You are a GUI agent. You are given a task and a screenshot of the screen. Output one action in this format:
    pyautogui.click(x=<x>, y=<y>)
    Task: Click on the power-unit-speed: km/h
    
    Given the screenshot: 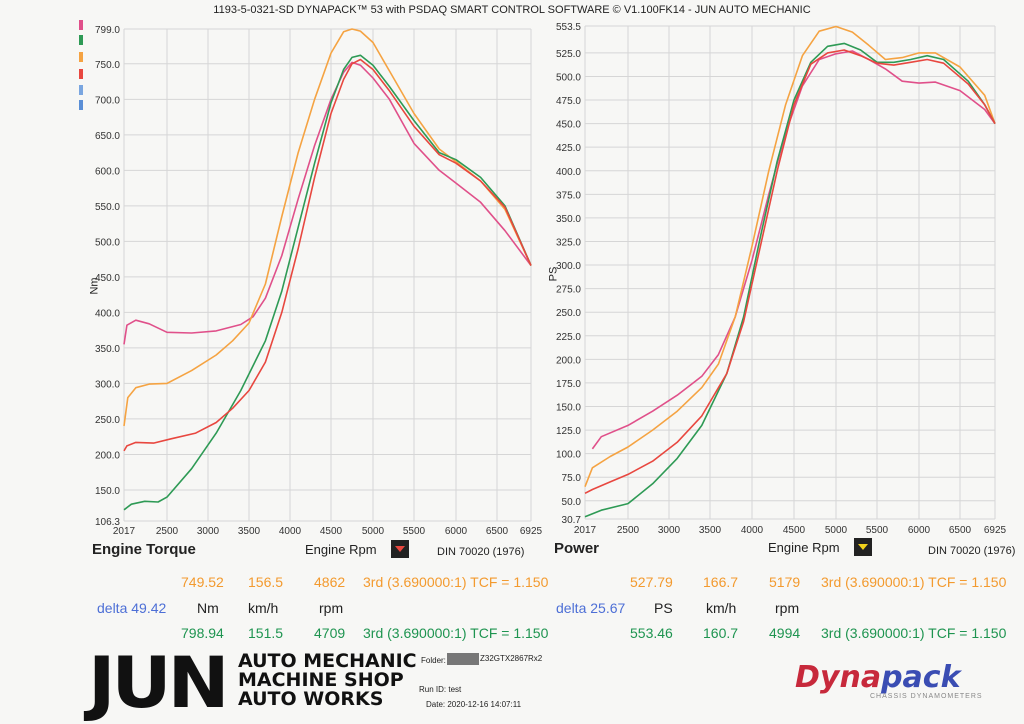 What is the action you would take?
    pyautogui.click(x=721, y=608)
    